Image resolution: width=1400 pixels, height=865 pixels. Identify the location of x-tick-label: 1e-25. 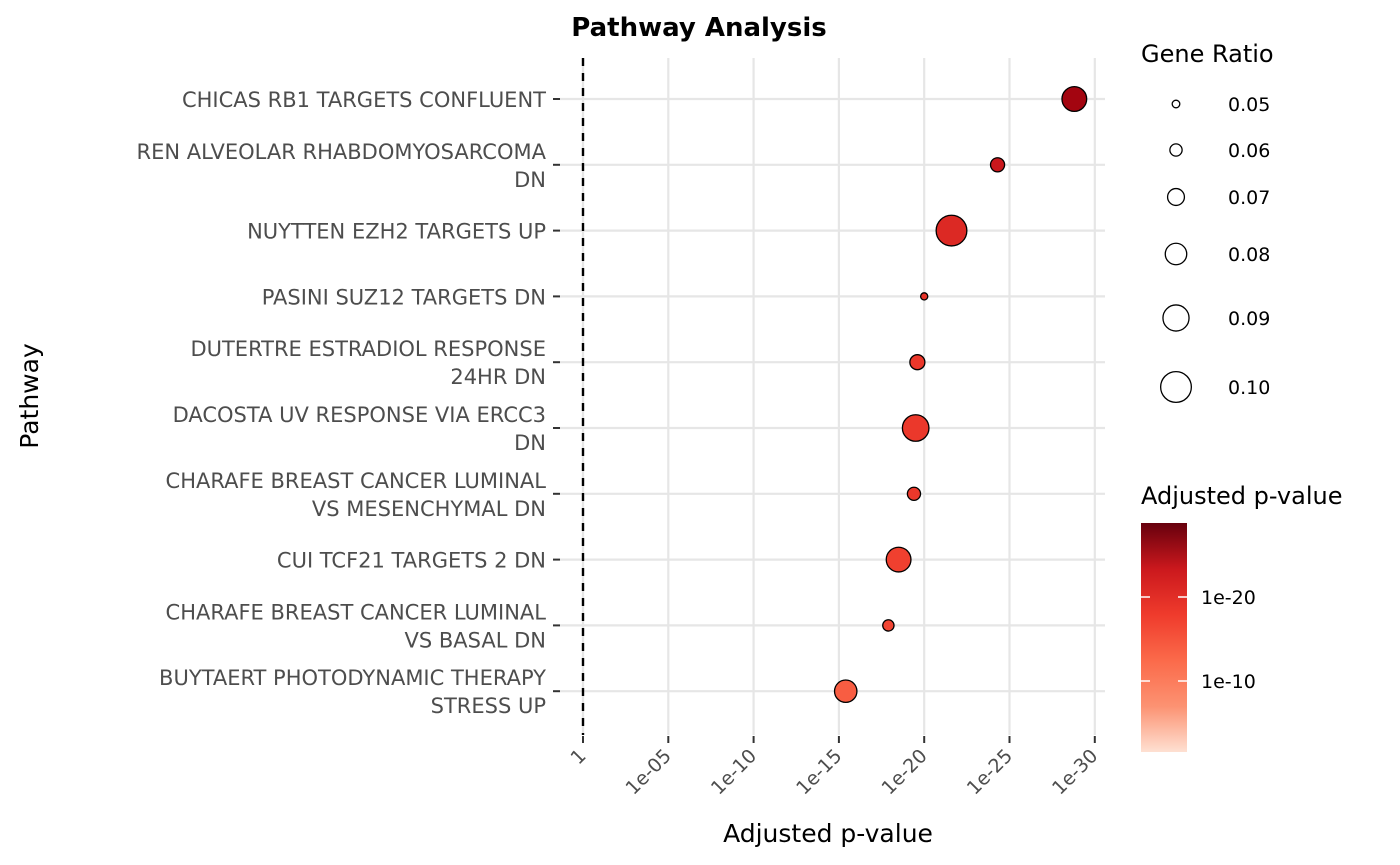
(990, 772).